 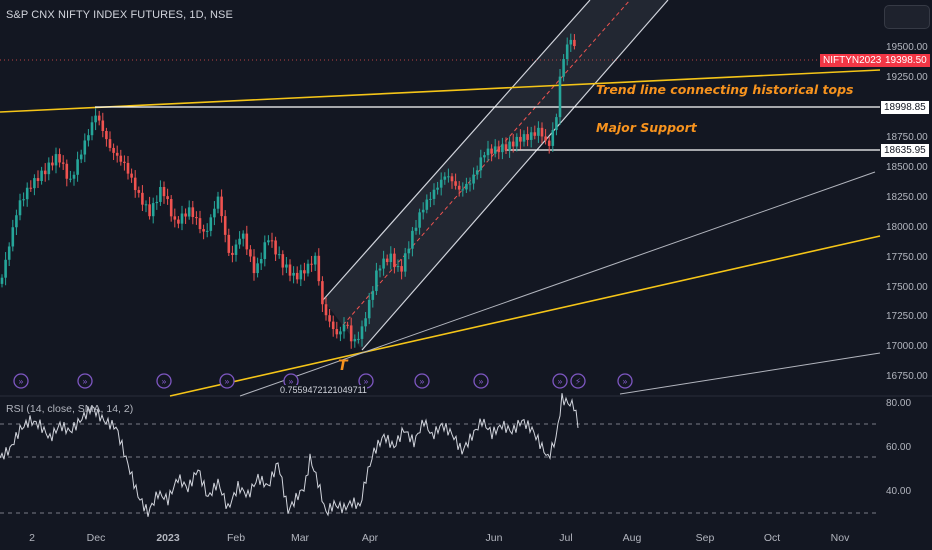 I want to click on price-tick-label: 17500.00, so click(x=907, y=287).